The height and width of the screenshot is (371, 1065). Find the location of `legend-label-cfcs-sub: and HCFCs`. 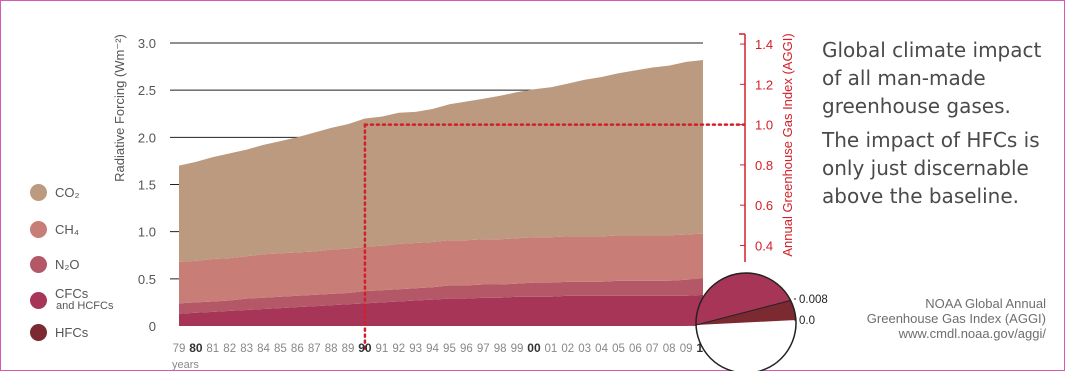

legend-label-cfcs-sub: and HCFCs is located at coordinates (85, 306).